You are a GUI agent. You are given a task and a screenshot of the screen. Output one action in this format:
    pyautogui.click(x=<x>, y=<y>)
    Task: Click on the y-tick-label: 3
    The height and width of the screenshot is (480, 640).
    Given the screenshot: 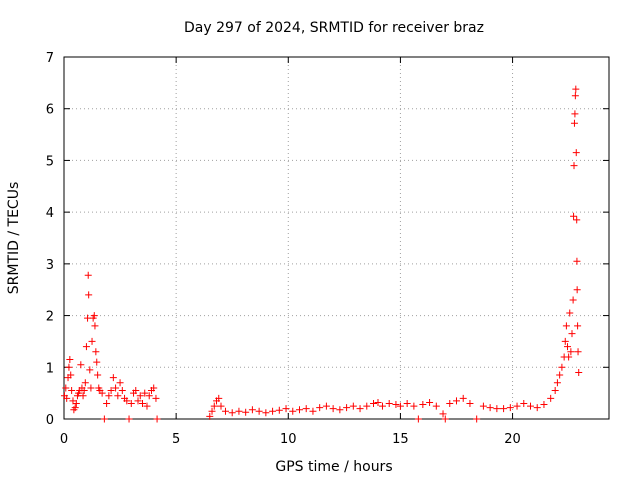 What is the action you would take?
    pyautogui.click(x=50, y=265)
    